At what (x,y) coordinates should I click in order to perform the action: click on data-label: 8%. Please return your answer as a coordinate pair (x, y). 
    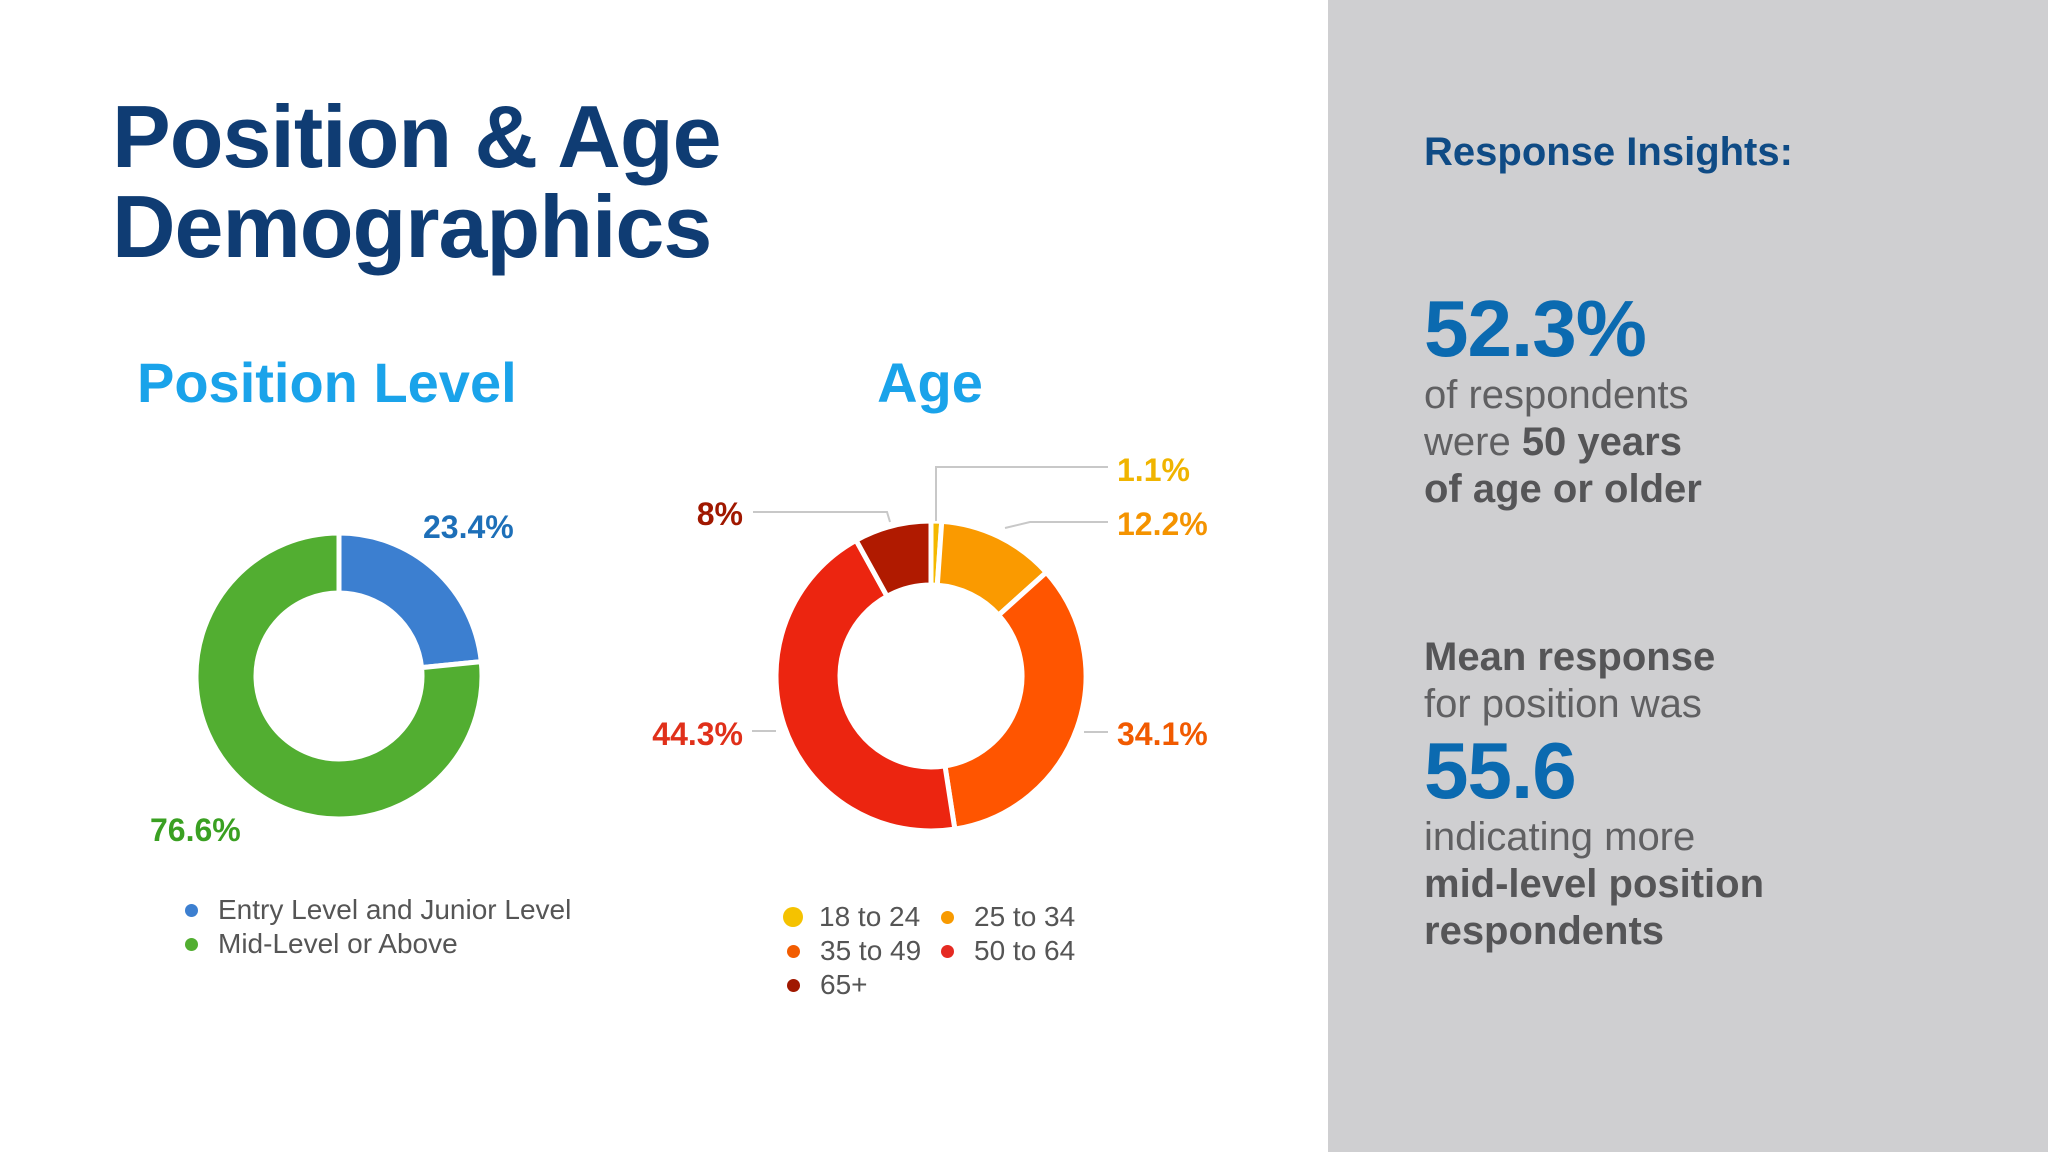
    Looking at the image, I should click on (720, 514).